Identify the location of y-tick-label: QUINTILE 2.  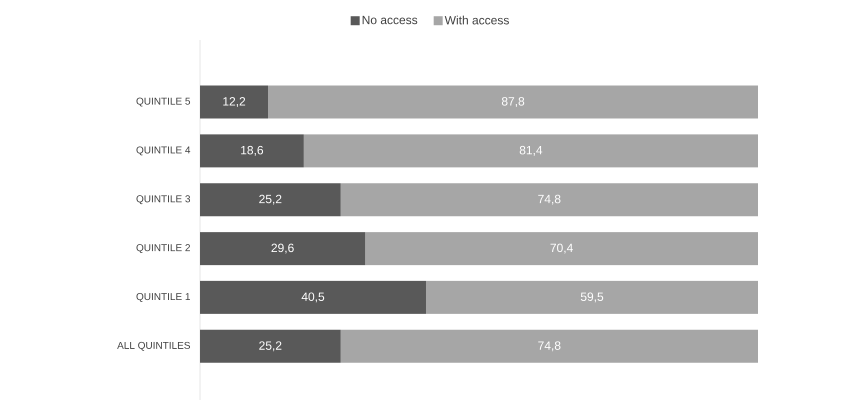
(163, 249).